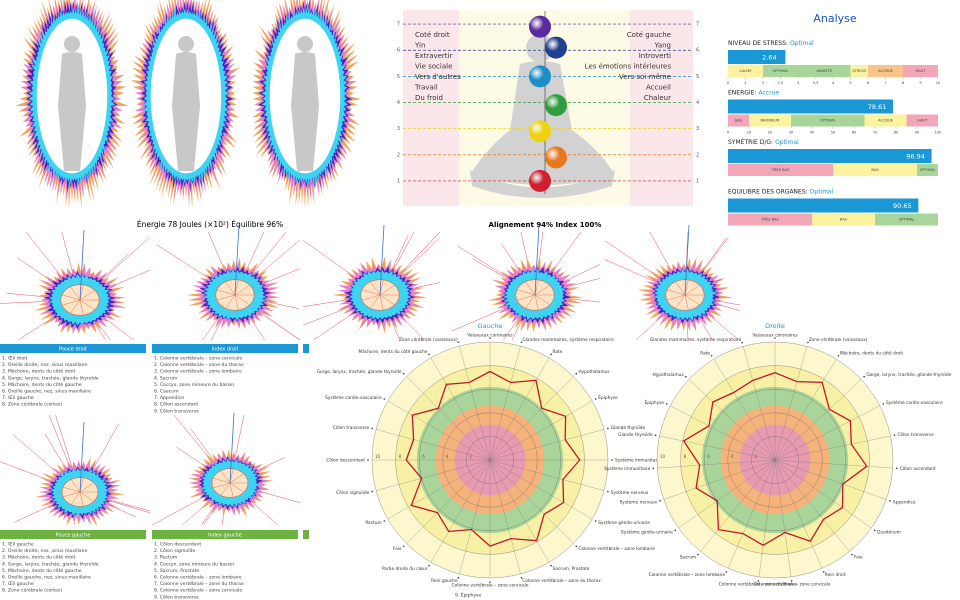  What do you see at coordinates (787, 142) in the screenshot?
I see `gauge-status: Optimal` at bounding box center [787, 142].